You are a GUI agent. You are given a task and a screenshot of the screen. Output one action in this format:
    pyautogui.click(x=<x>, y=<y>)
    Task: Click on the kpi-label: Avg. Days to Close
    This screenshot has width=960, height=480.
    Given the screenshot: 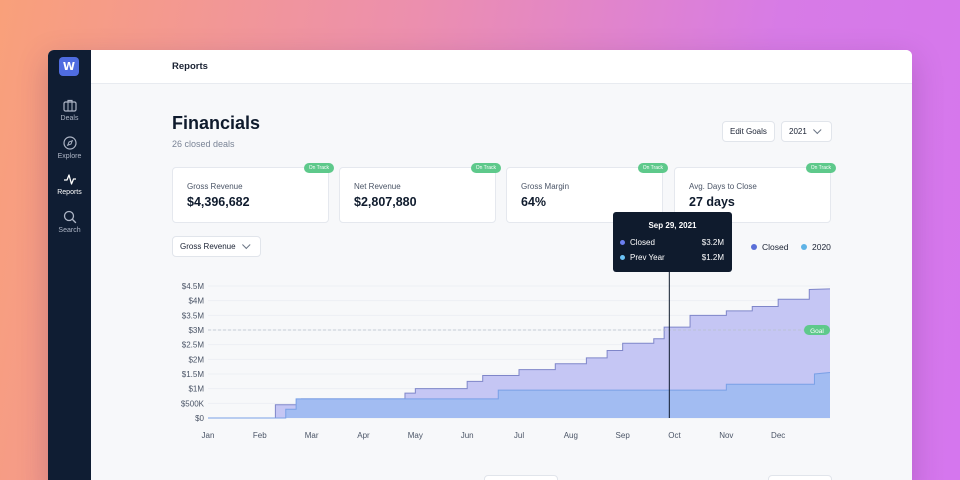 What is the action you would take?
    pyautogui.click(x=723, y=186)
    